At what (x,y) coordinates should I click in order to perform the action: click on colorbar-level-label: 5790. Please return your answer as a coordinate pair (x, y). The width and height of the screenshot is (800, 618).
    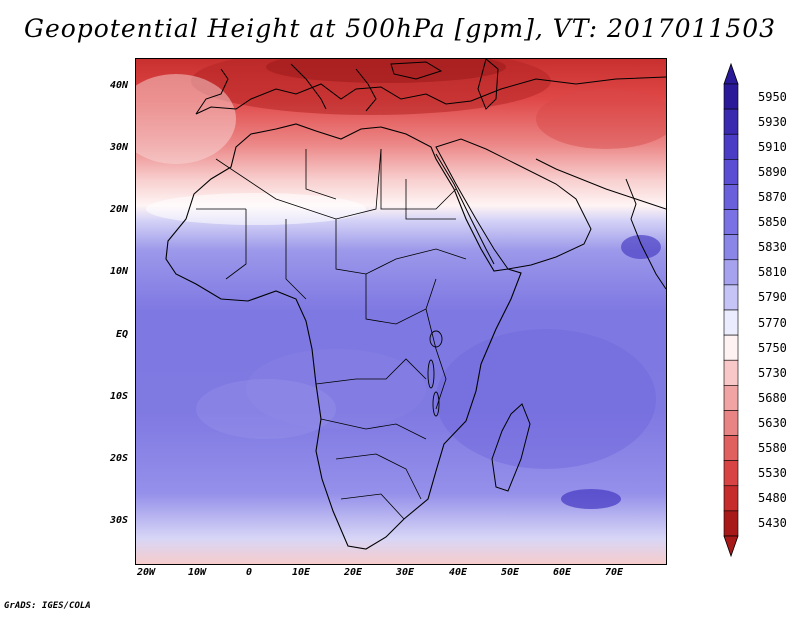
    Looking at the image, I should click on (772, 297).